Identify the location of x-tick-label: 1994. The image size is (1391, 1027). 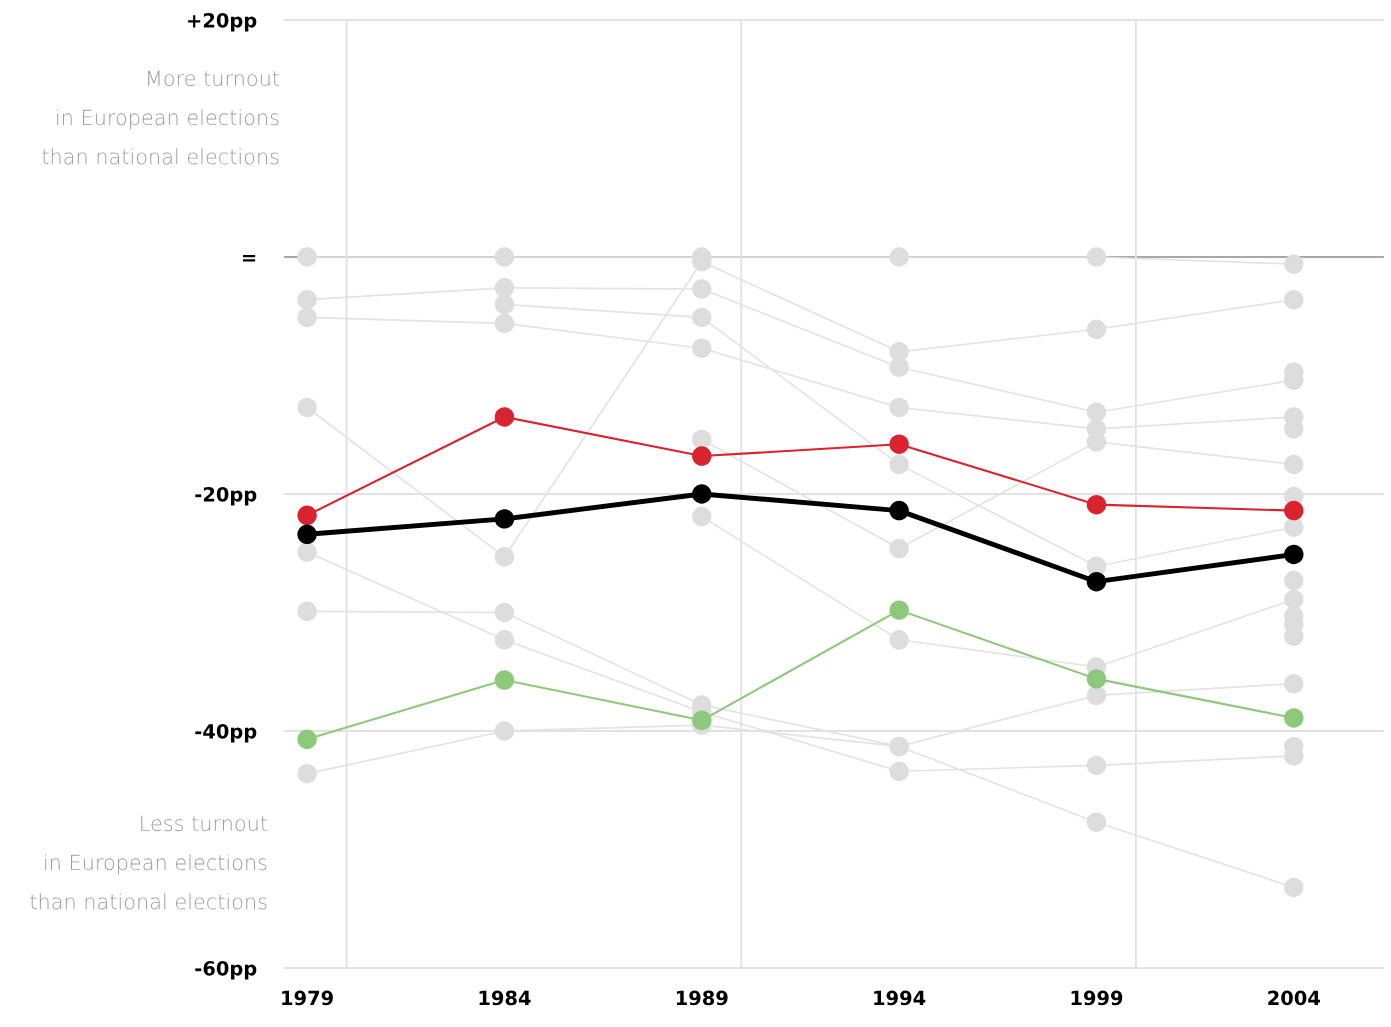
(900, 998).